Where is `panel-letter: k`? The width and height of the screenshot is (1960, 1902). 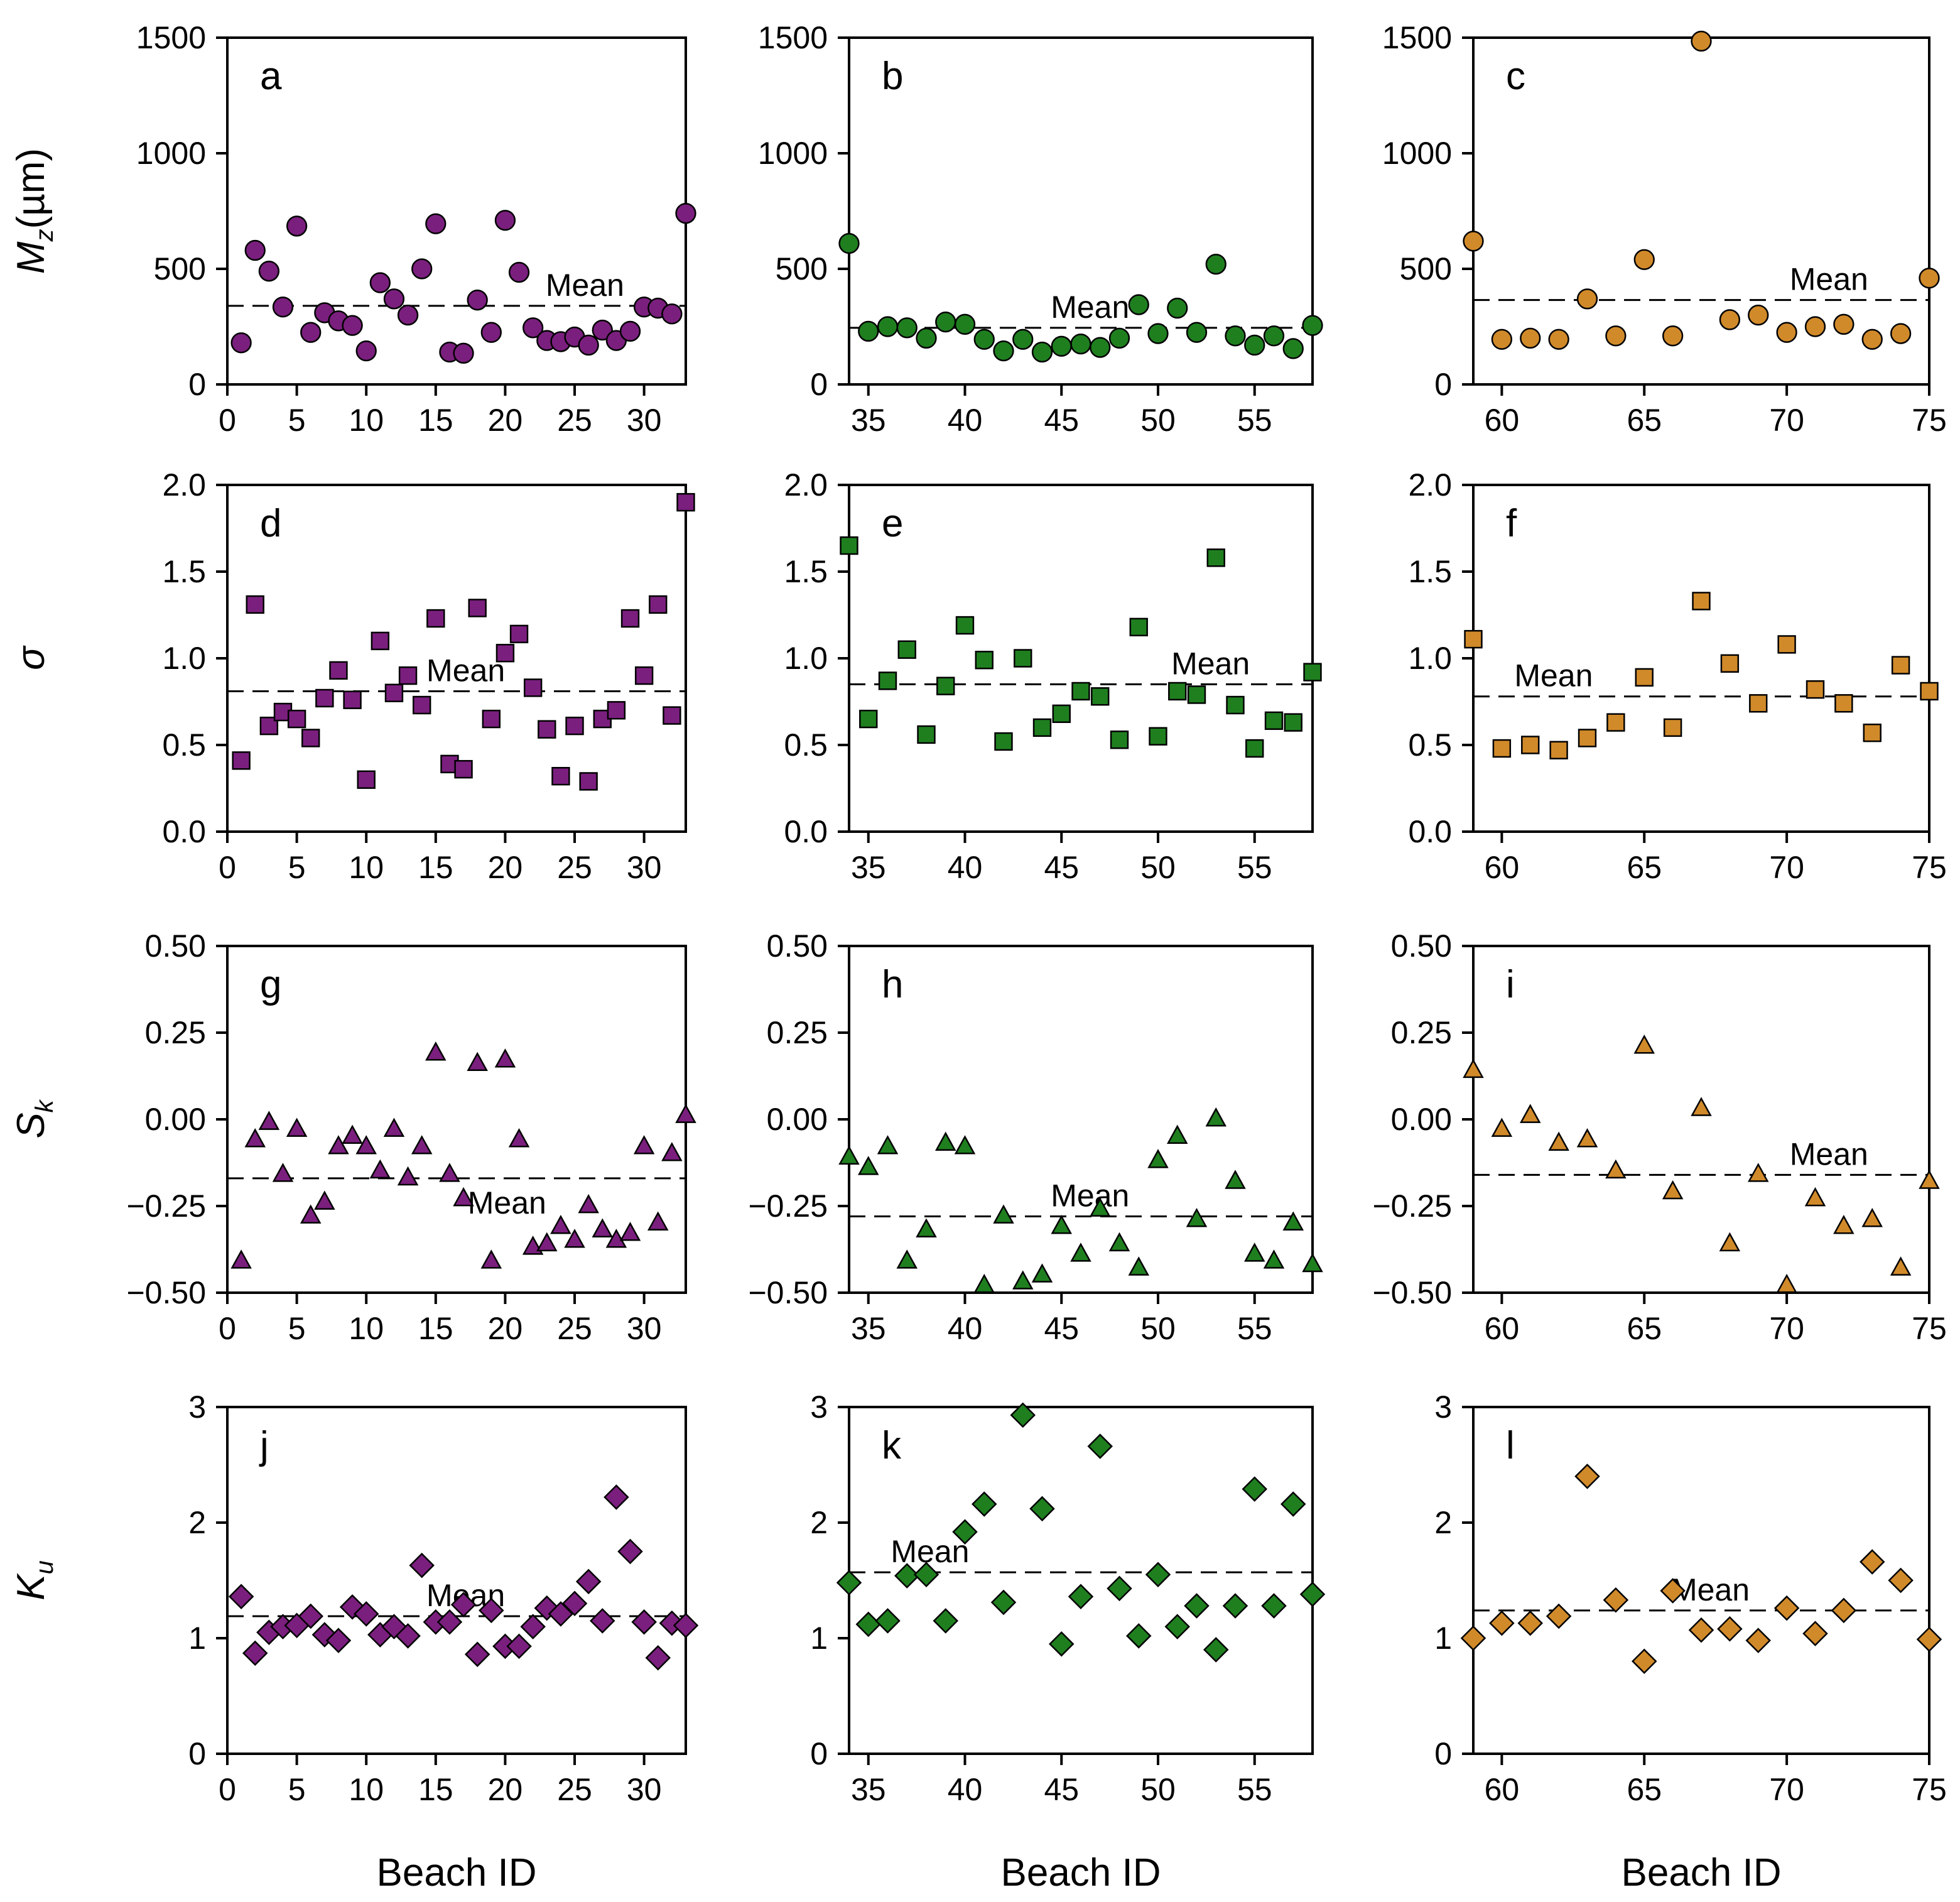
panel-letter: k is located at coordinates (892, 1446).